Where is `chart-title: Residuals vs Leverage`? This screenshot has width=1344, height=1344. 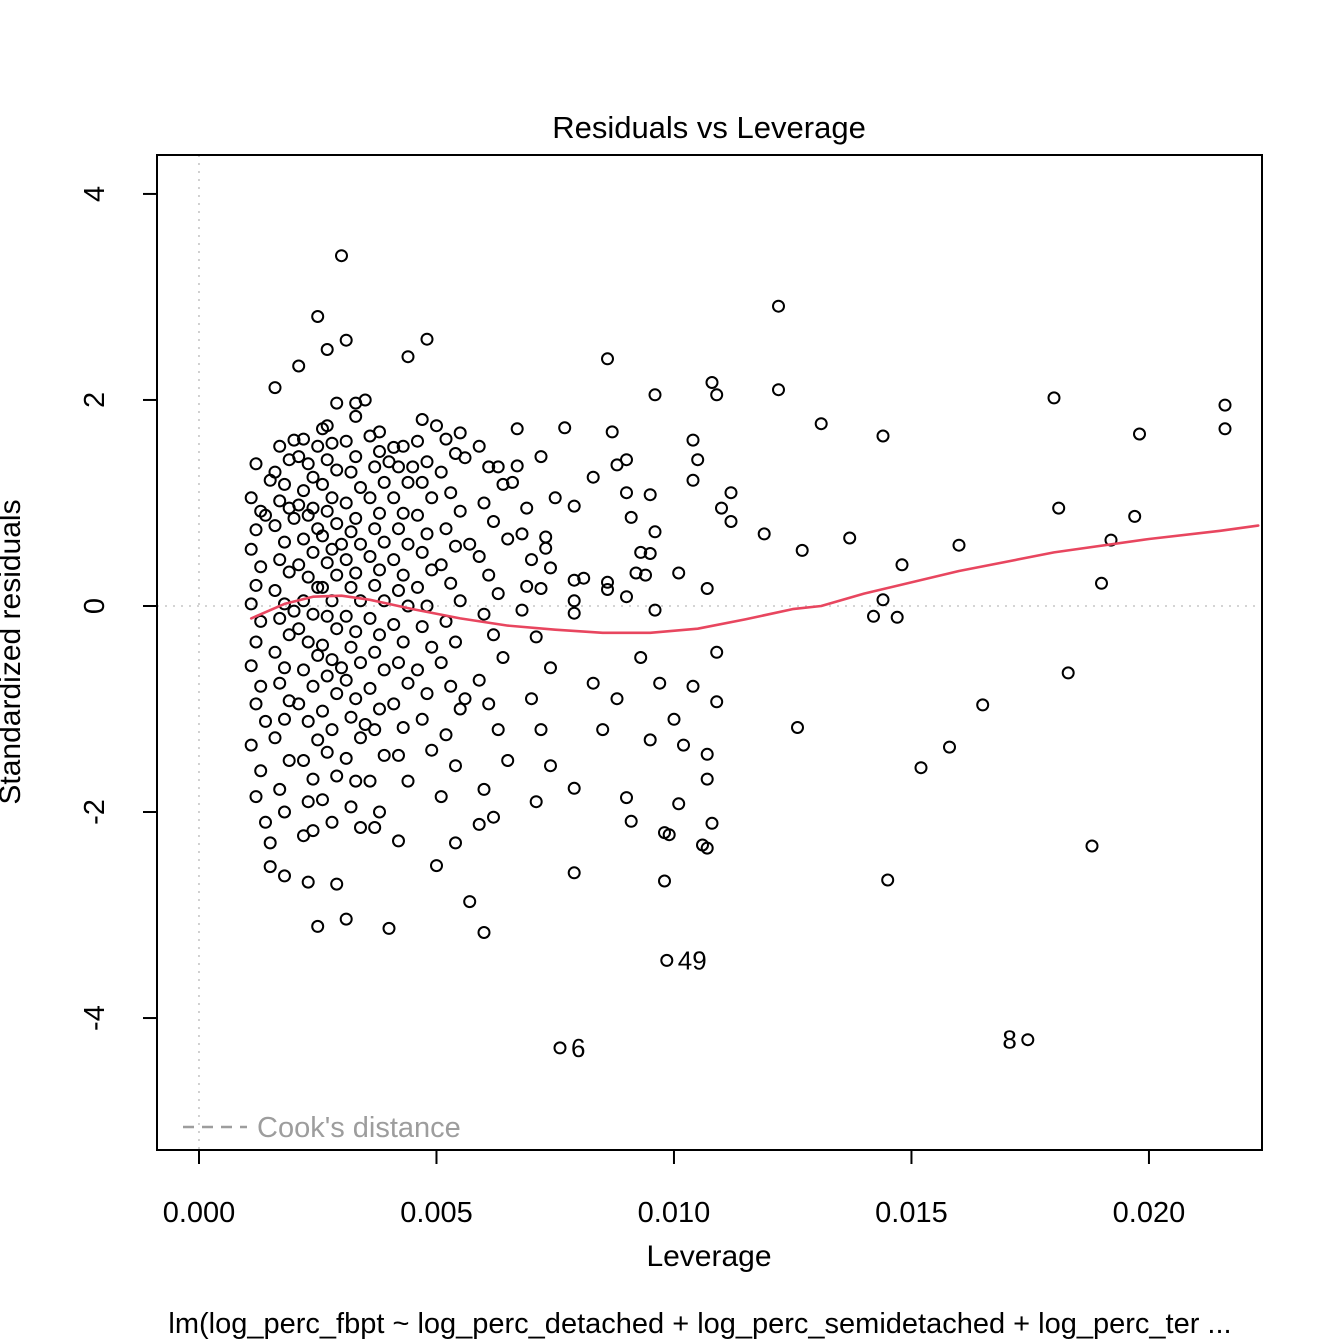 chart-title: Residuals vs Leverage is located at coordinates (709, 127).